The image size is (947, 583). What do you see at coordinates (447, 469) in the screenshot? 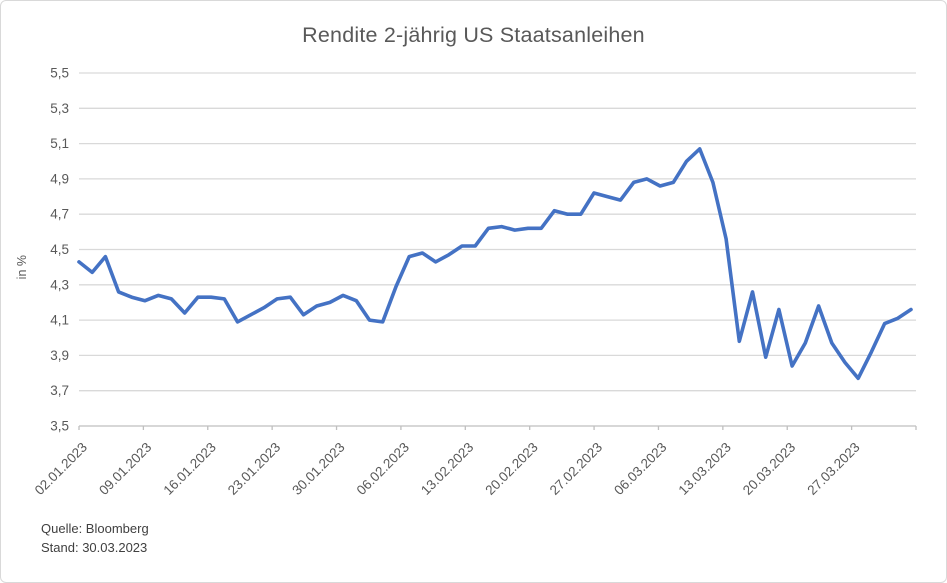
I see `x-tick-label: 13.02.2023` at bounding box center [447, 469].